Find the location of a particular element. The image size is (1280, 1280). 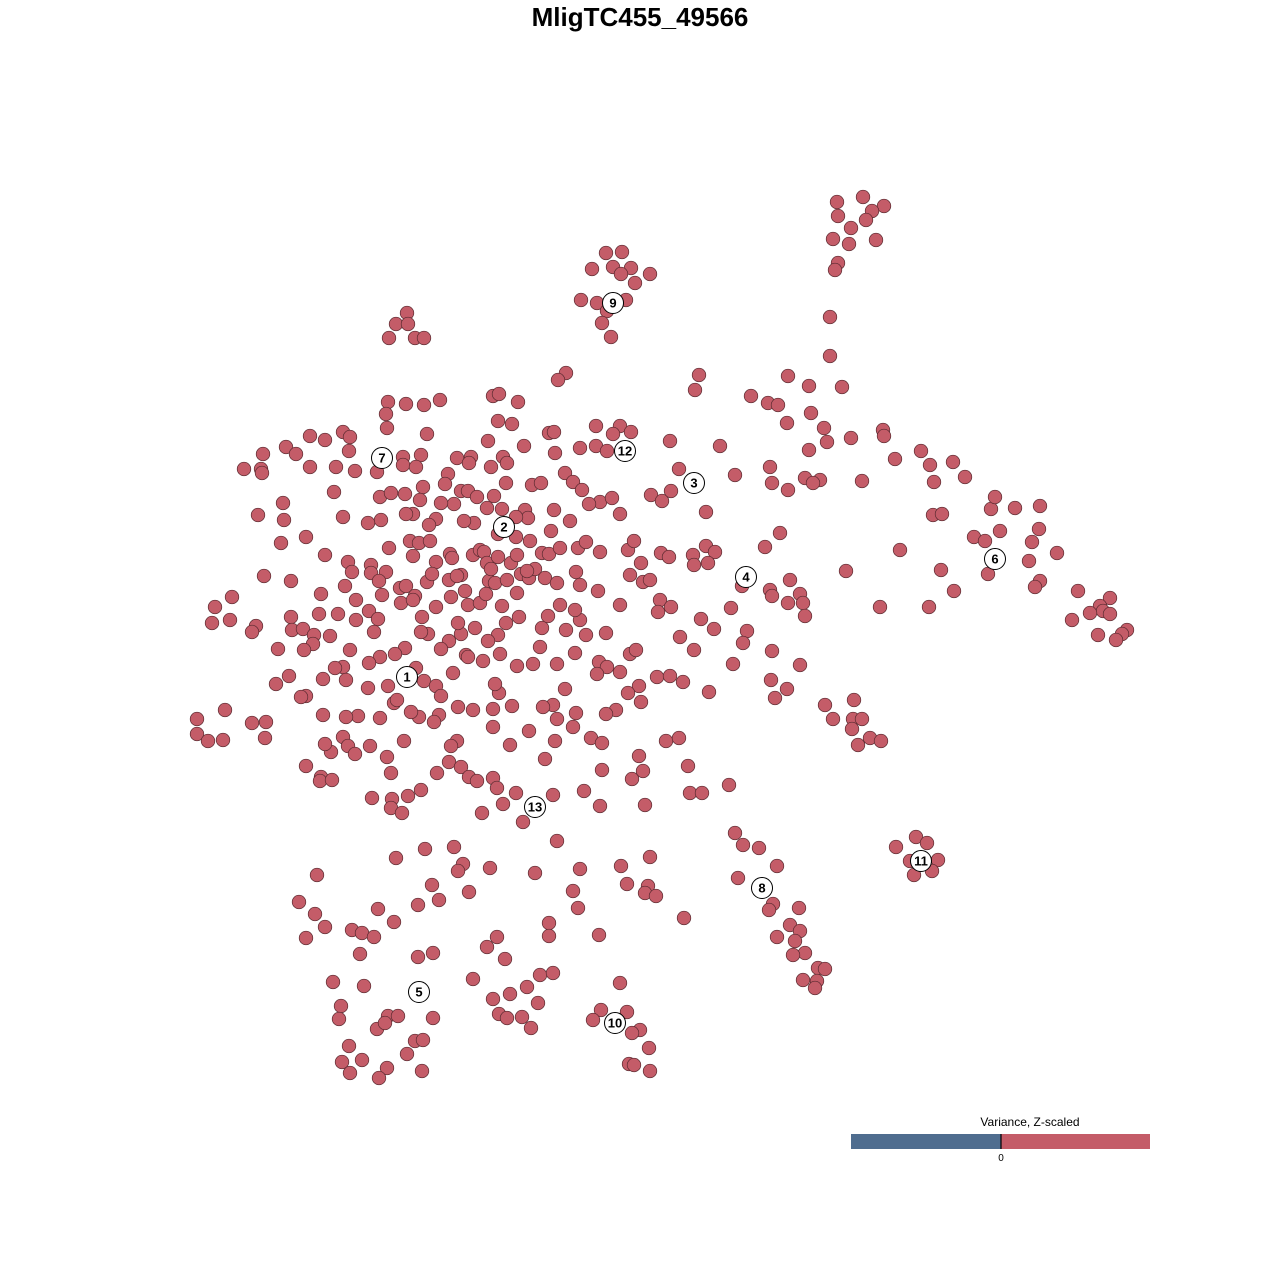

cluster-label: 10 is located at coordinates (615, 1023).